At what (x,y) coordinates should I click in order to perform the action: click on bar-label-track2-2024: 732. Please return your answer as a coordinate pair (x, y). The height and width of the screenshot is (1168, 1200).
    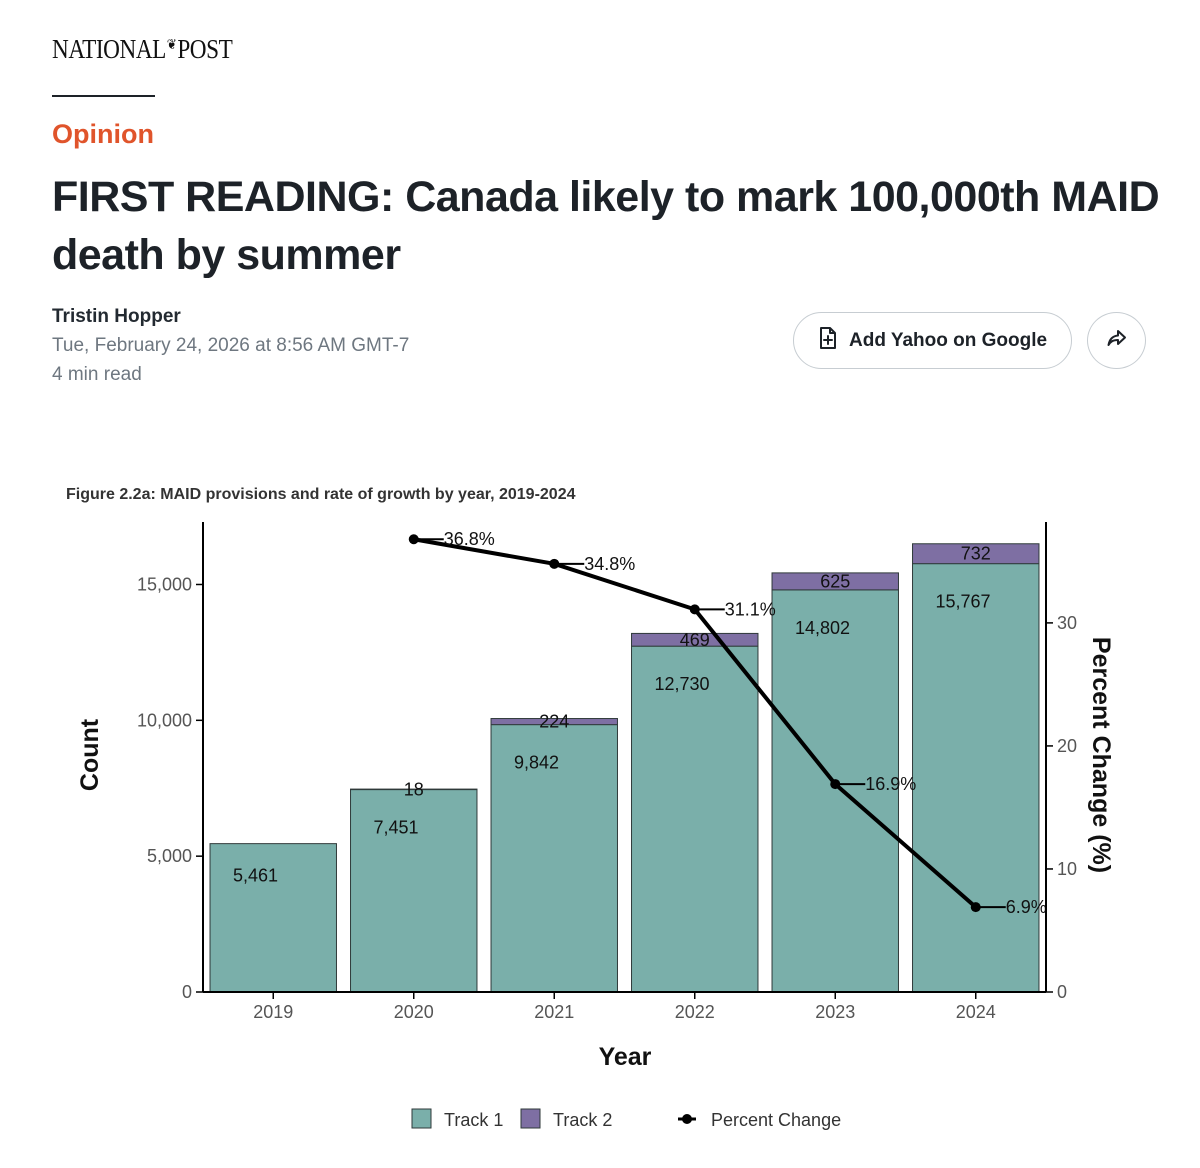
    Looking at the image, I should click on (976, 554).